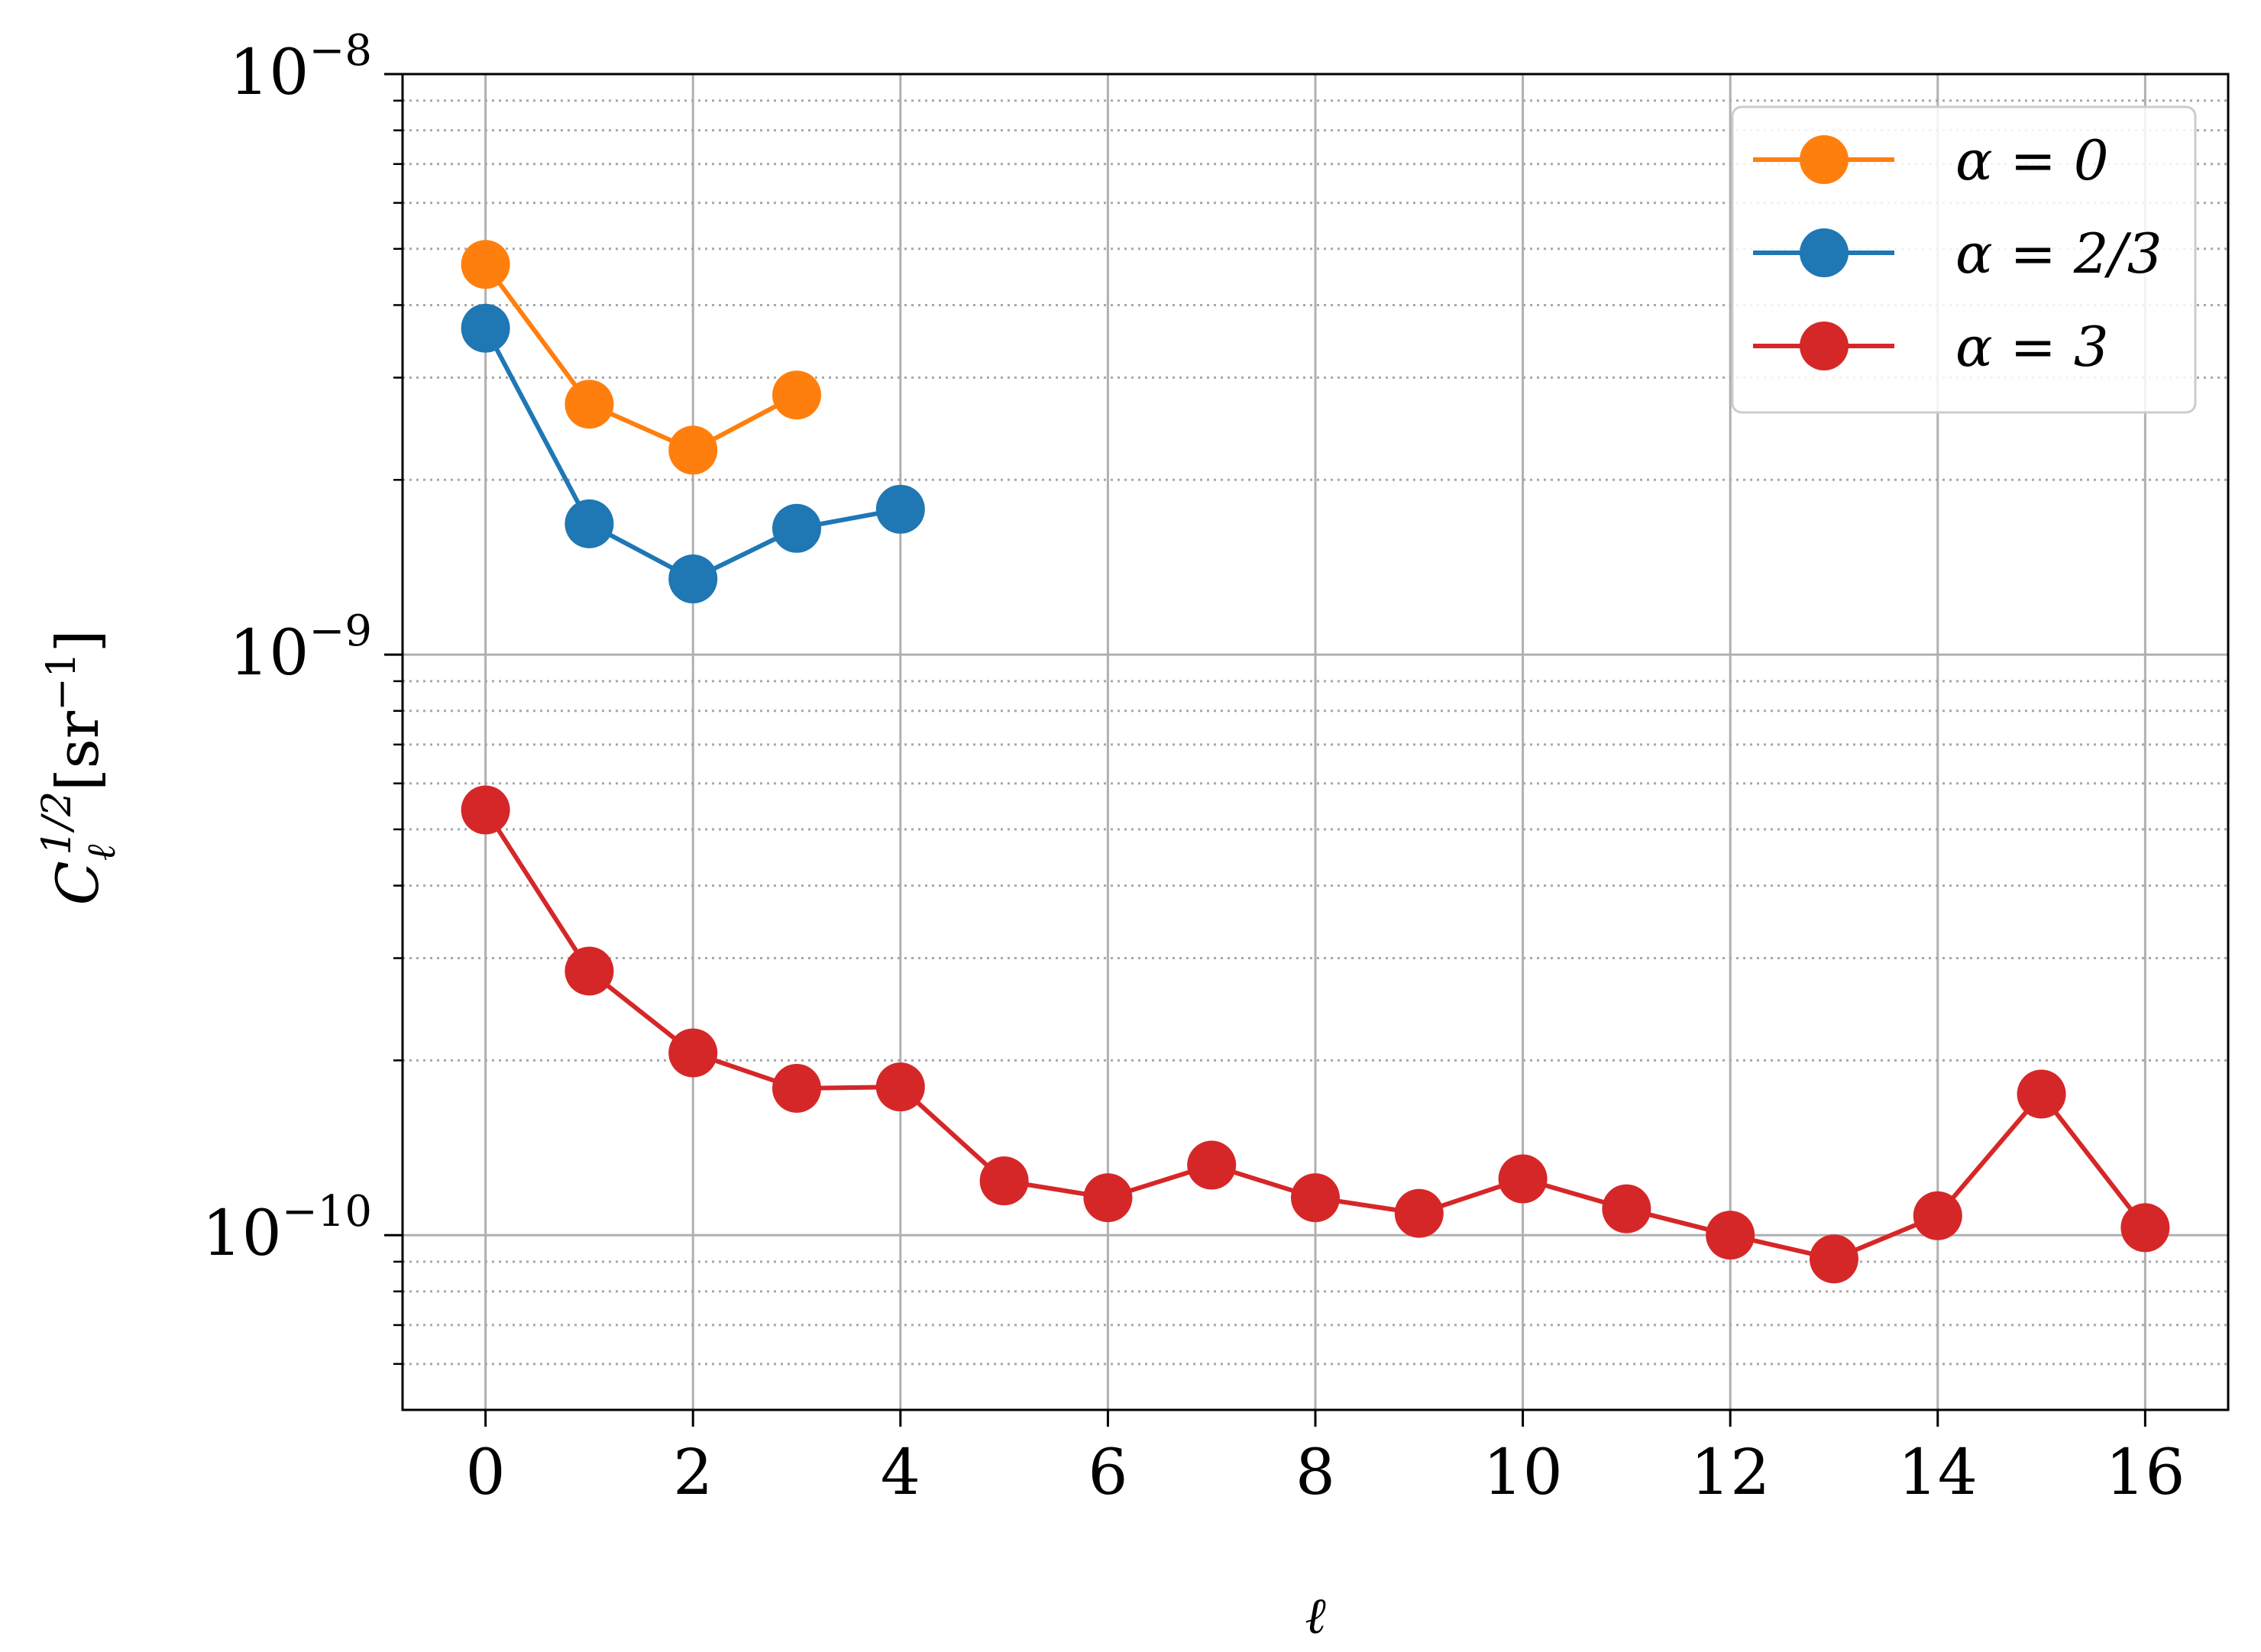 This screenshot has width=2261, height=1652. Describe the element at coordinates (693, 1473) in the screenshot. I see `x-tick-label: 2` at that location.